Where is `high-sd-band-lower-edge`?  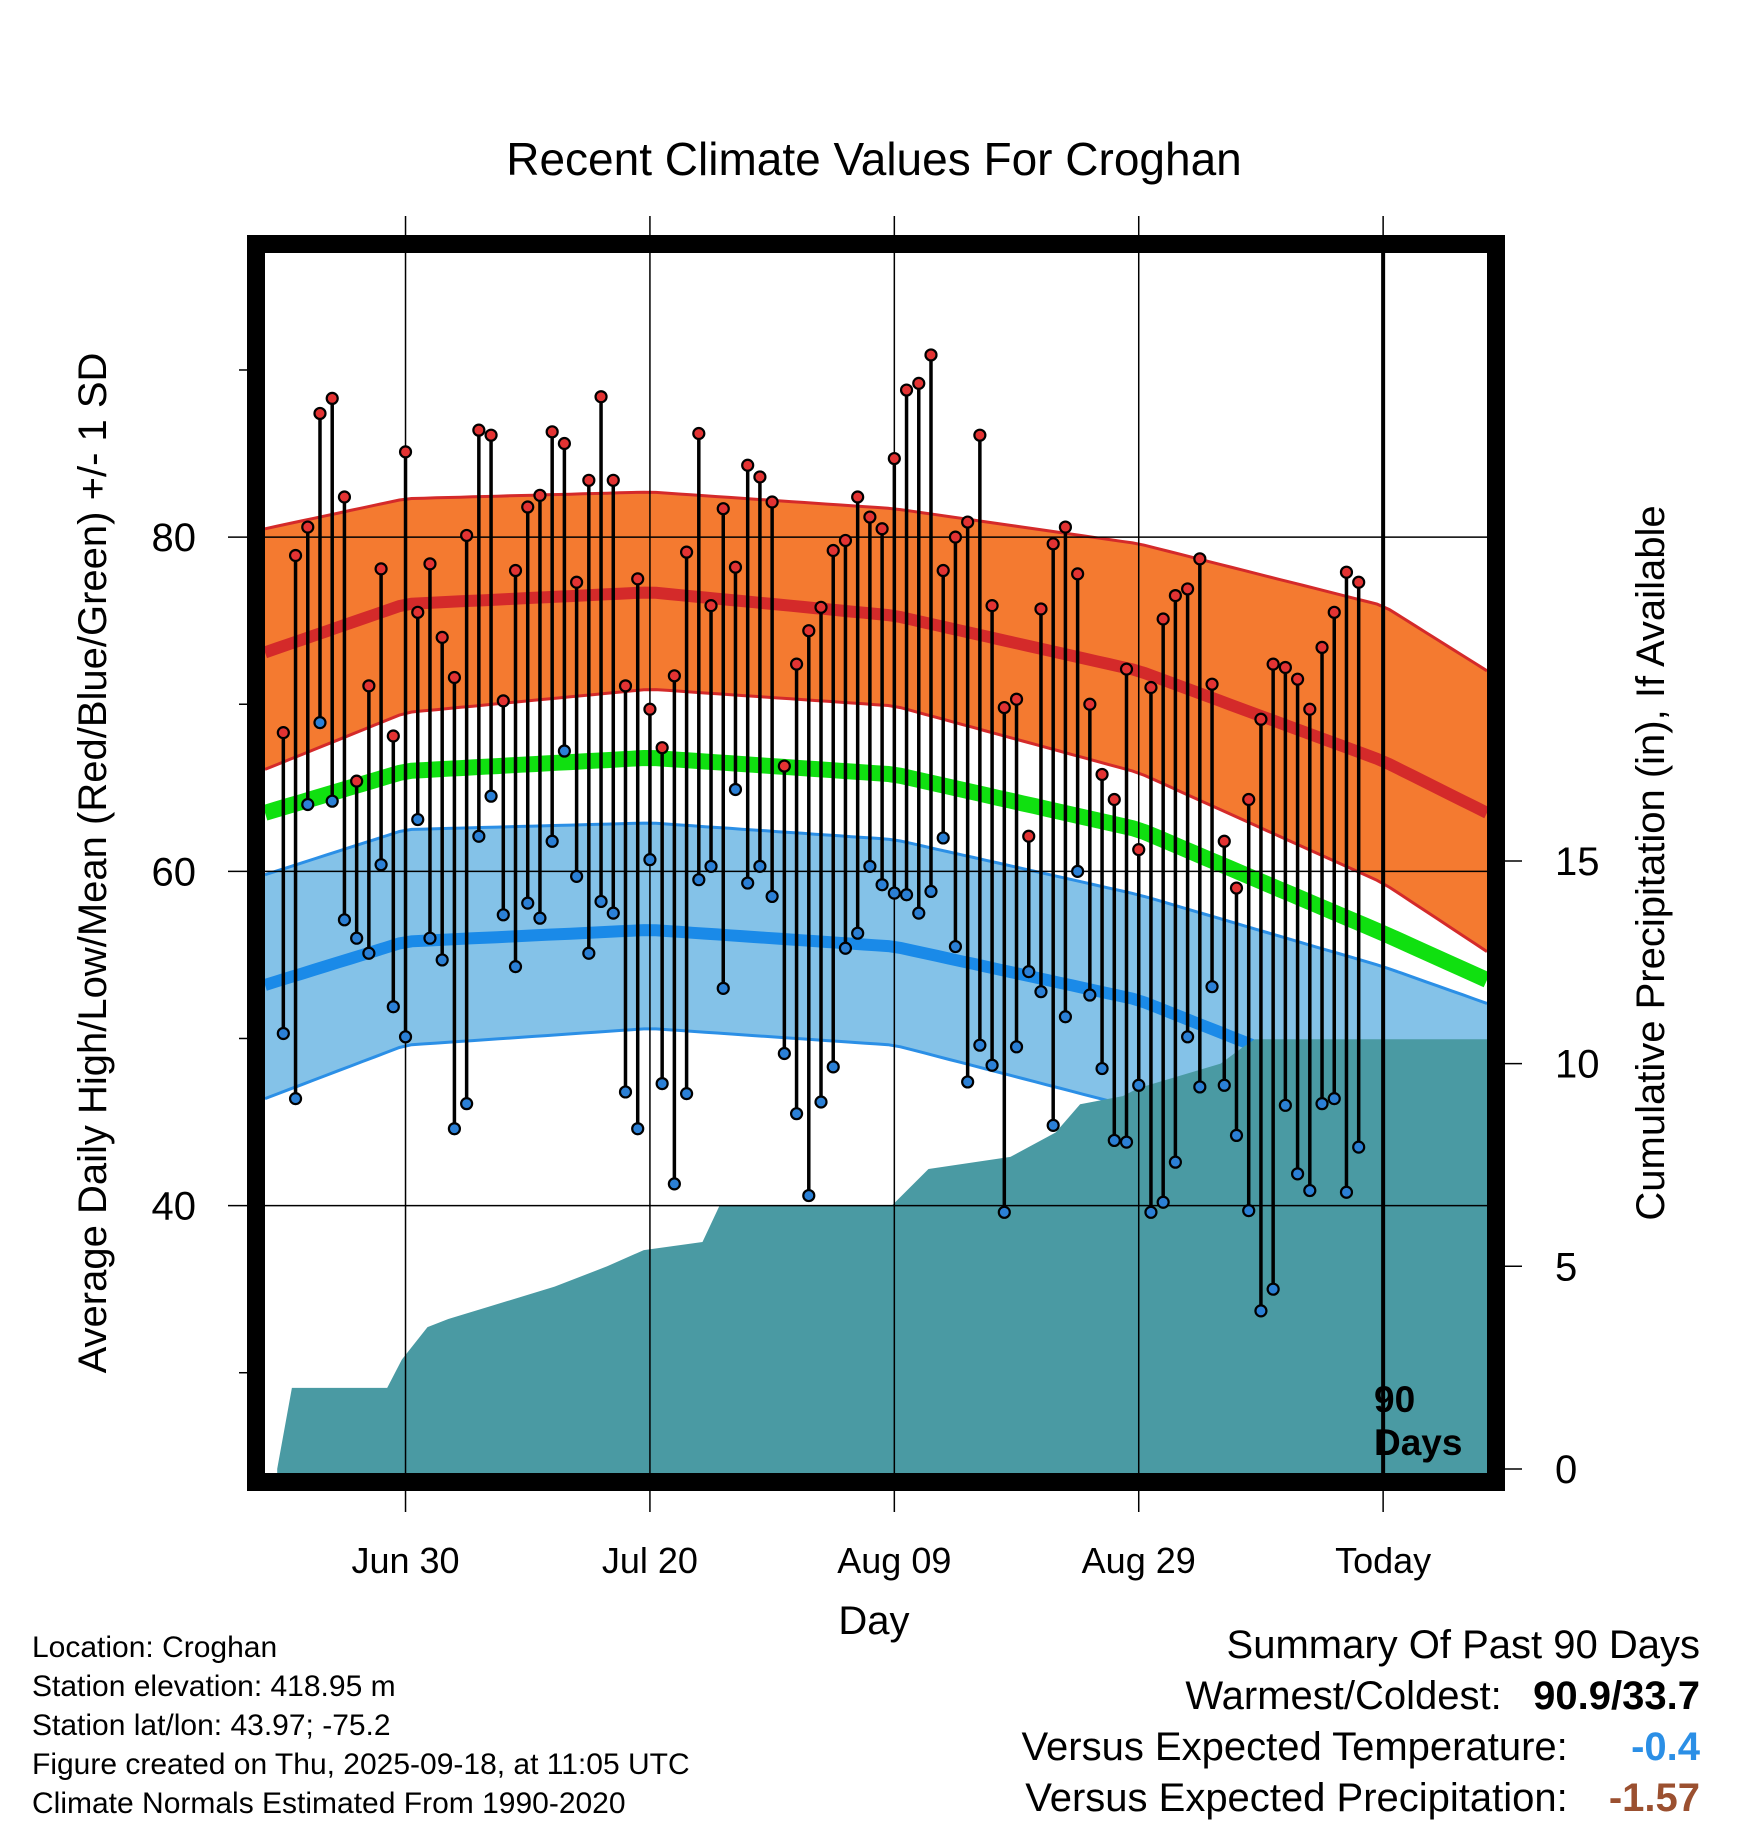 high-sd-band-lower-edge is located at coordinates (876, 820).